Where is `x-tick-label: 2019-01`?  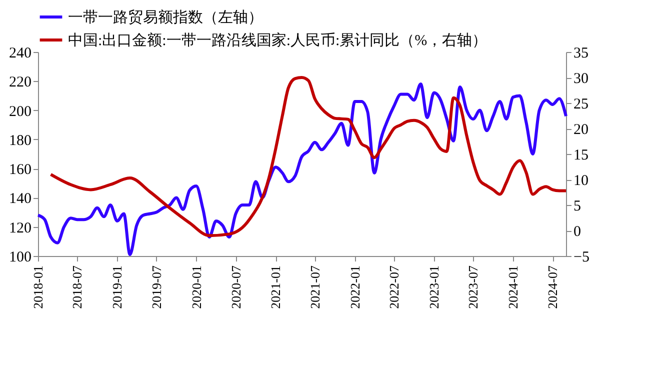
x-tick-label: 2019-01 is located at coordinates (117, 287).